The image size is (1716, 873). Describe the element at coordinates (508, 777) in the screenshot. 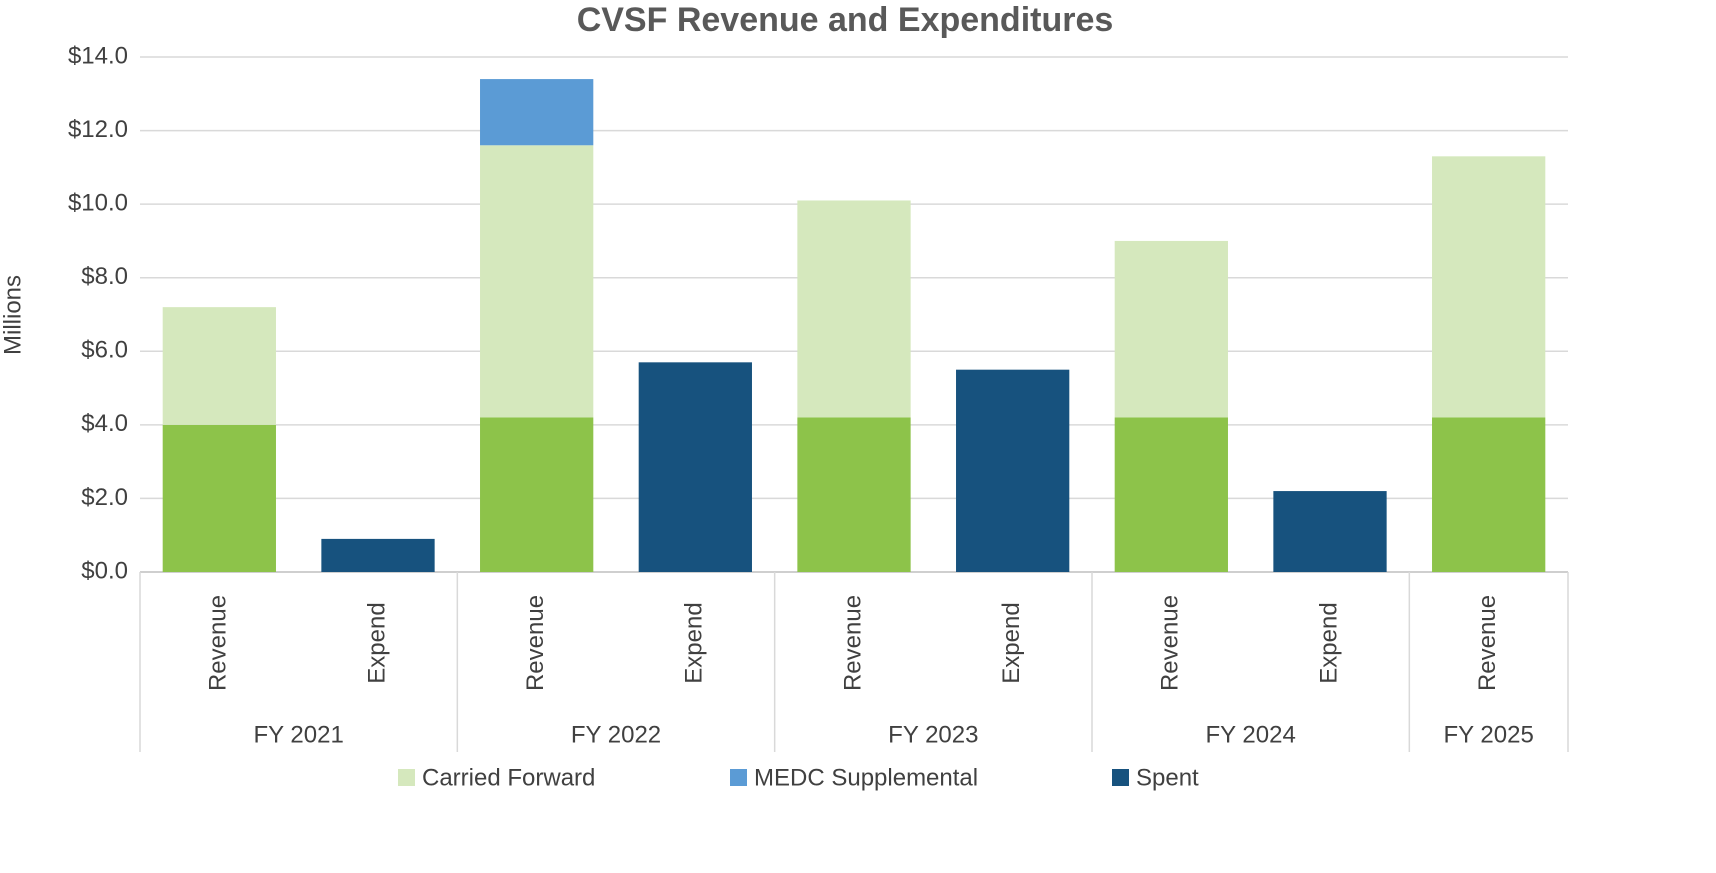

I see `legend-label: Carried Forward` at that location.